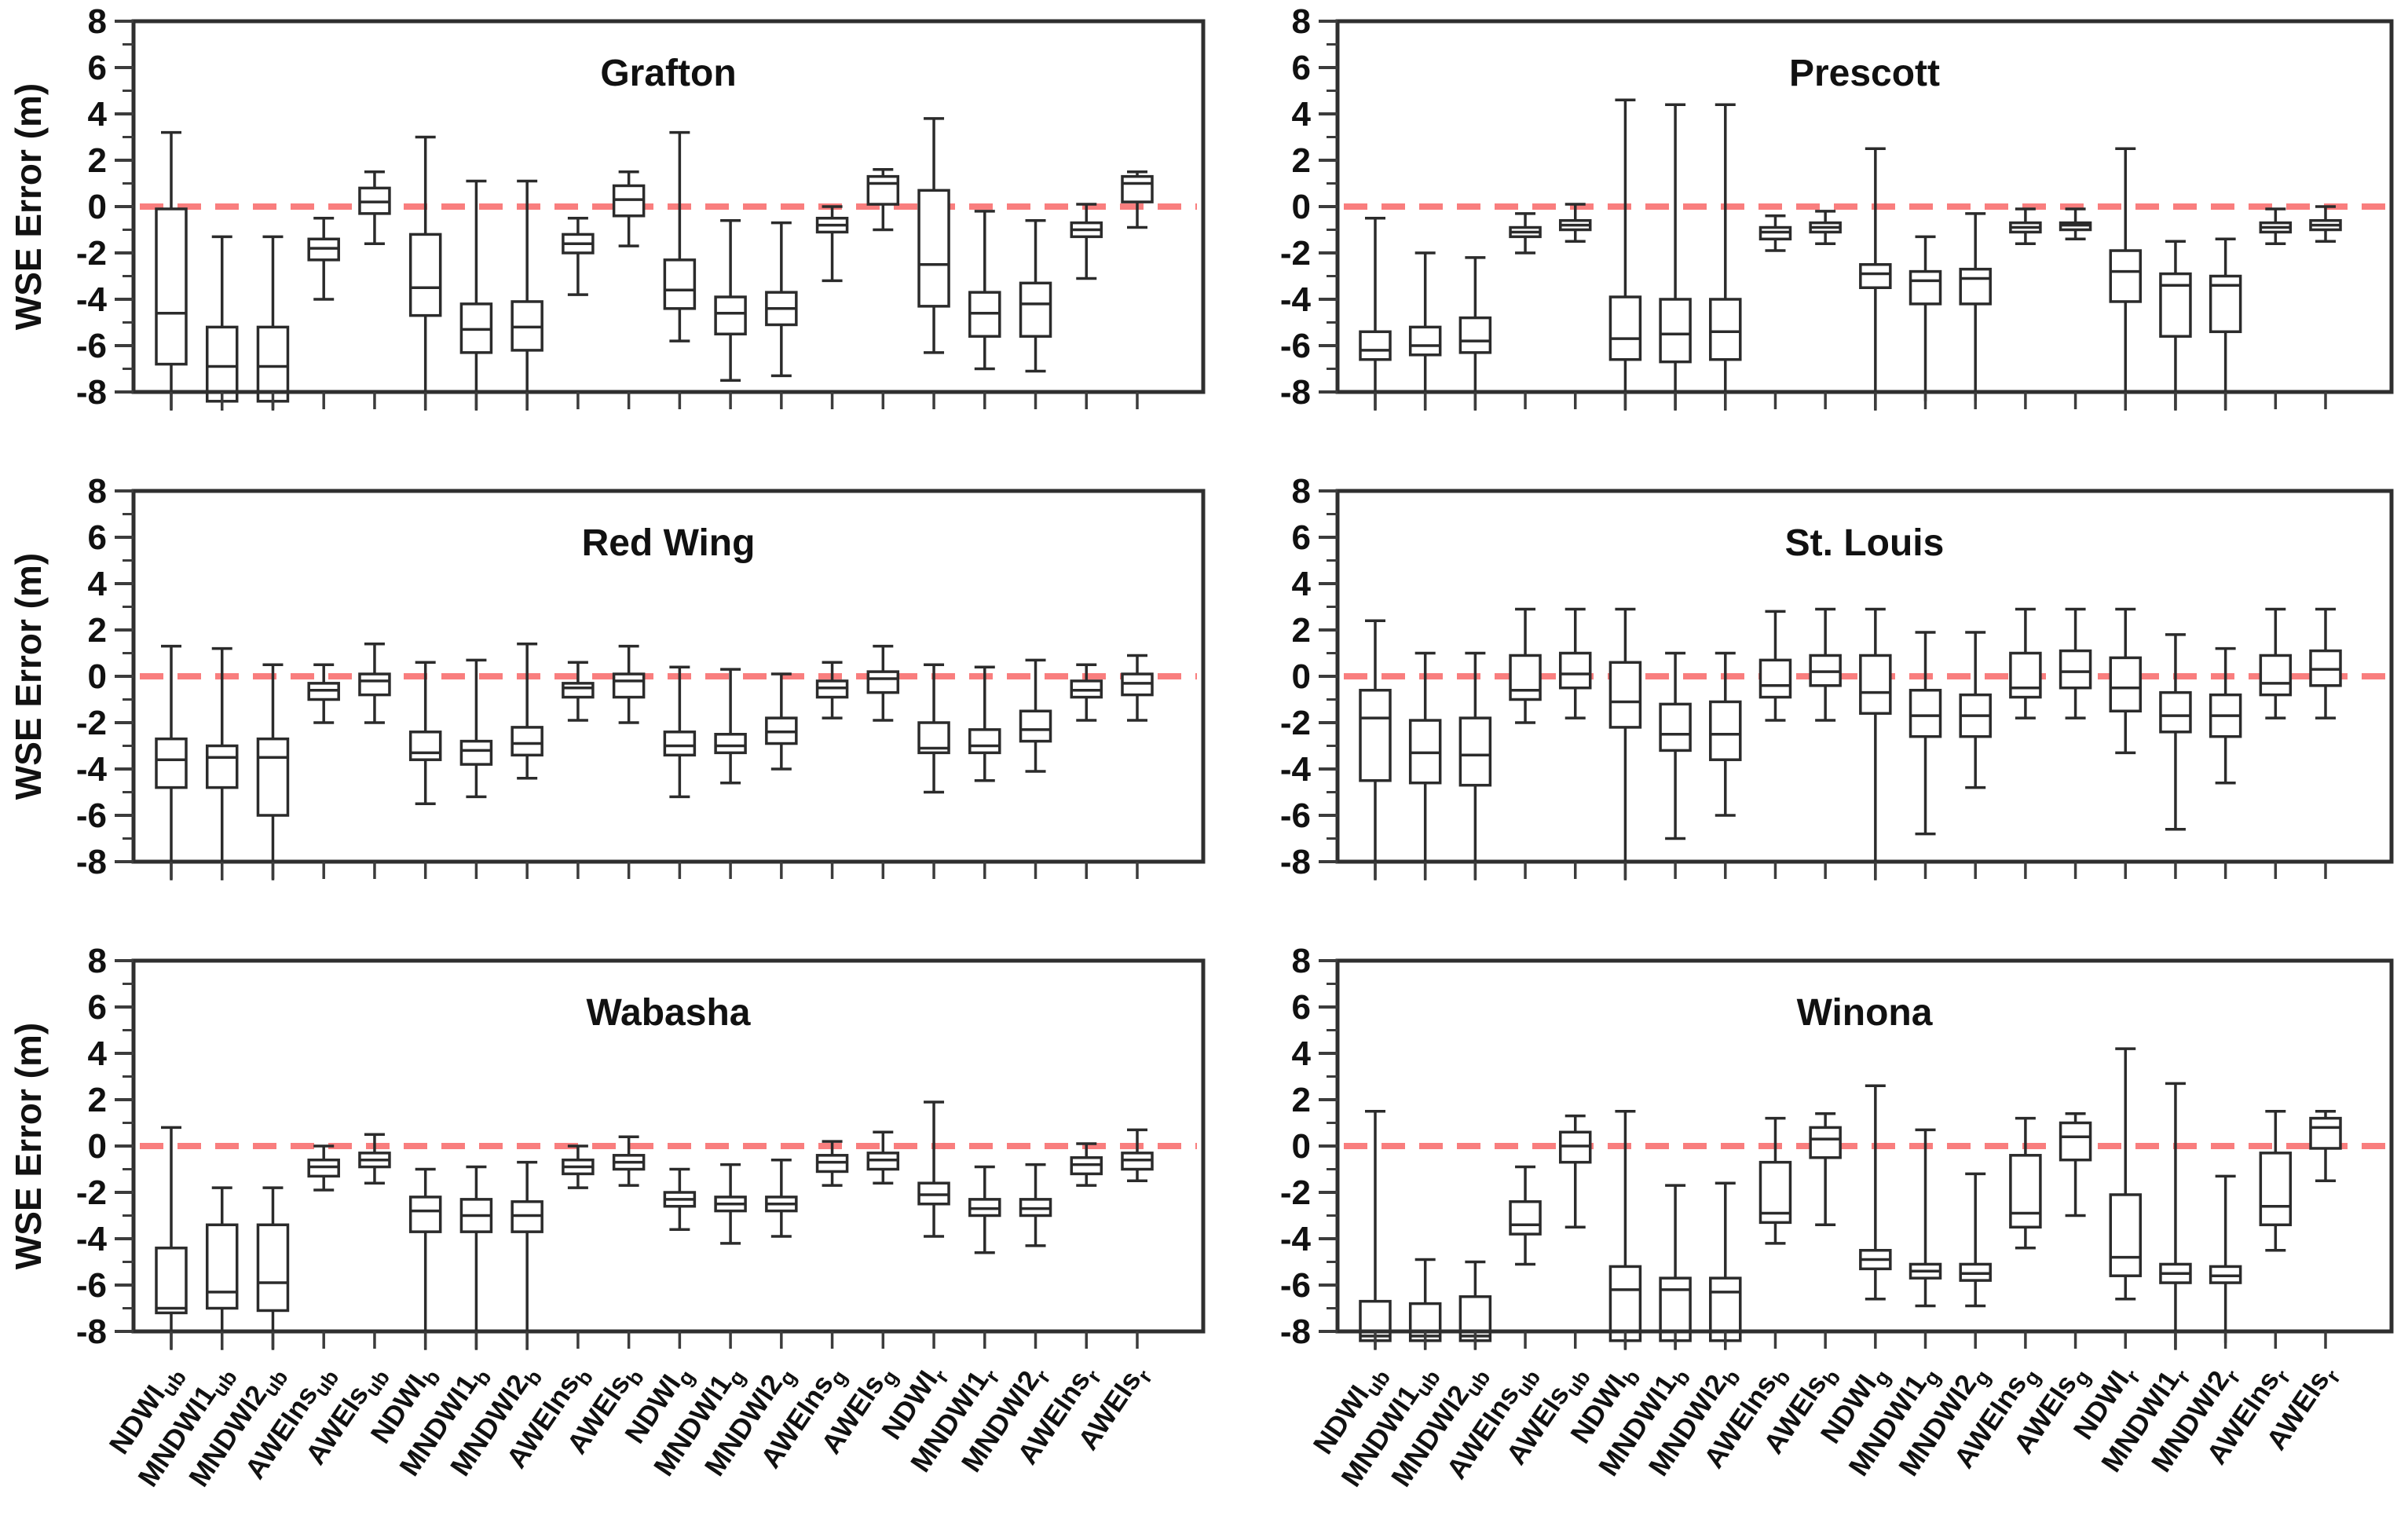  I want to click on box-grafton-AWEIs_b, so click(629, 209).